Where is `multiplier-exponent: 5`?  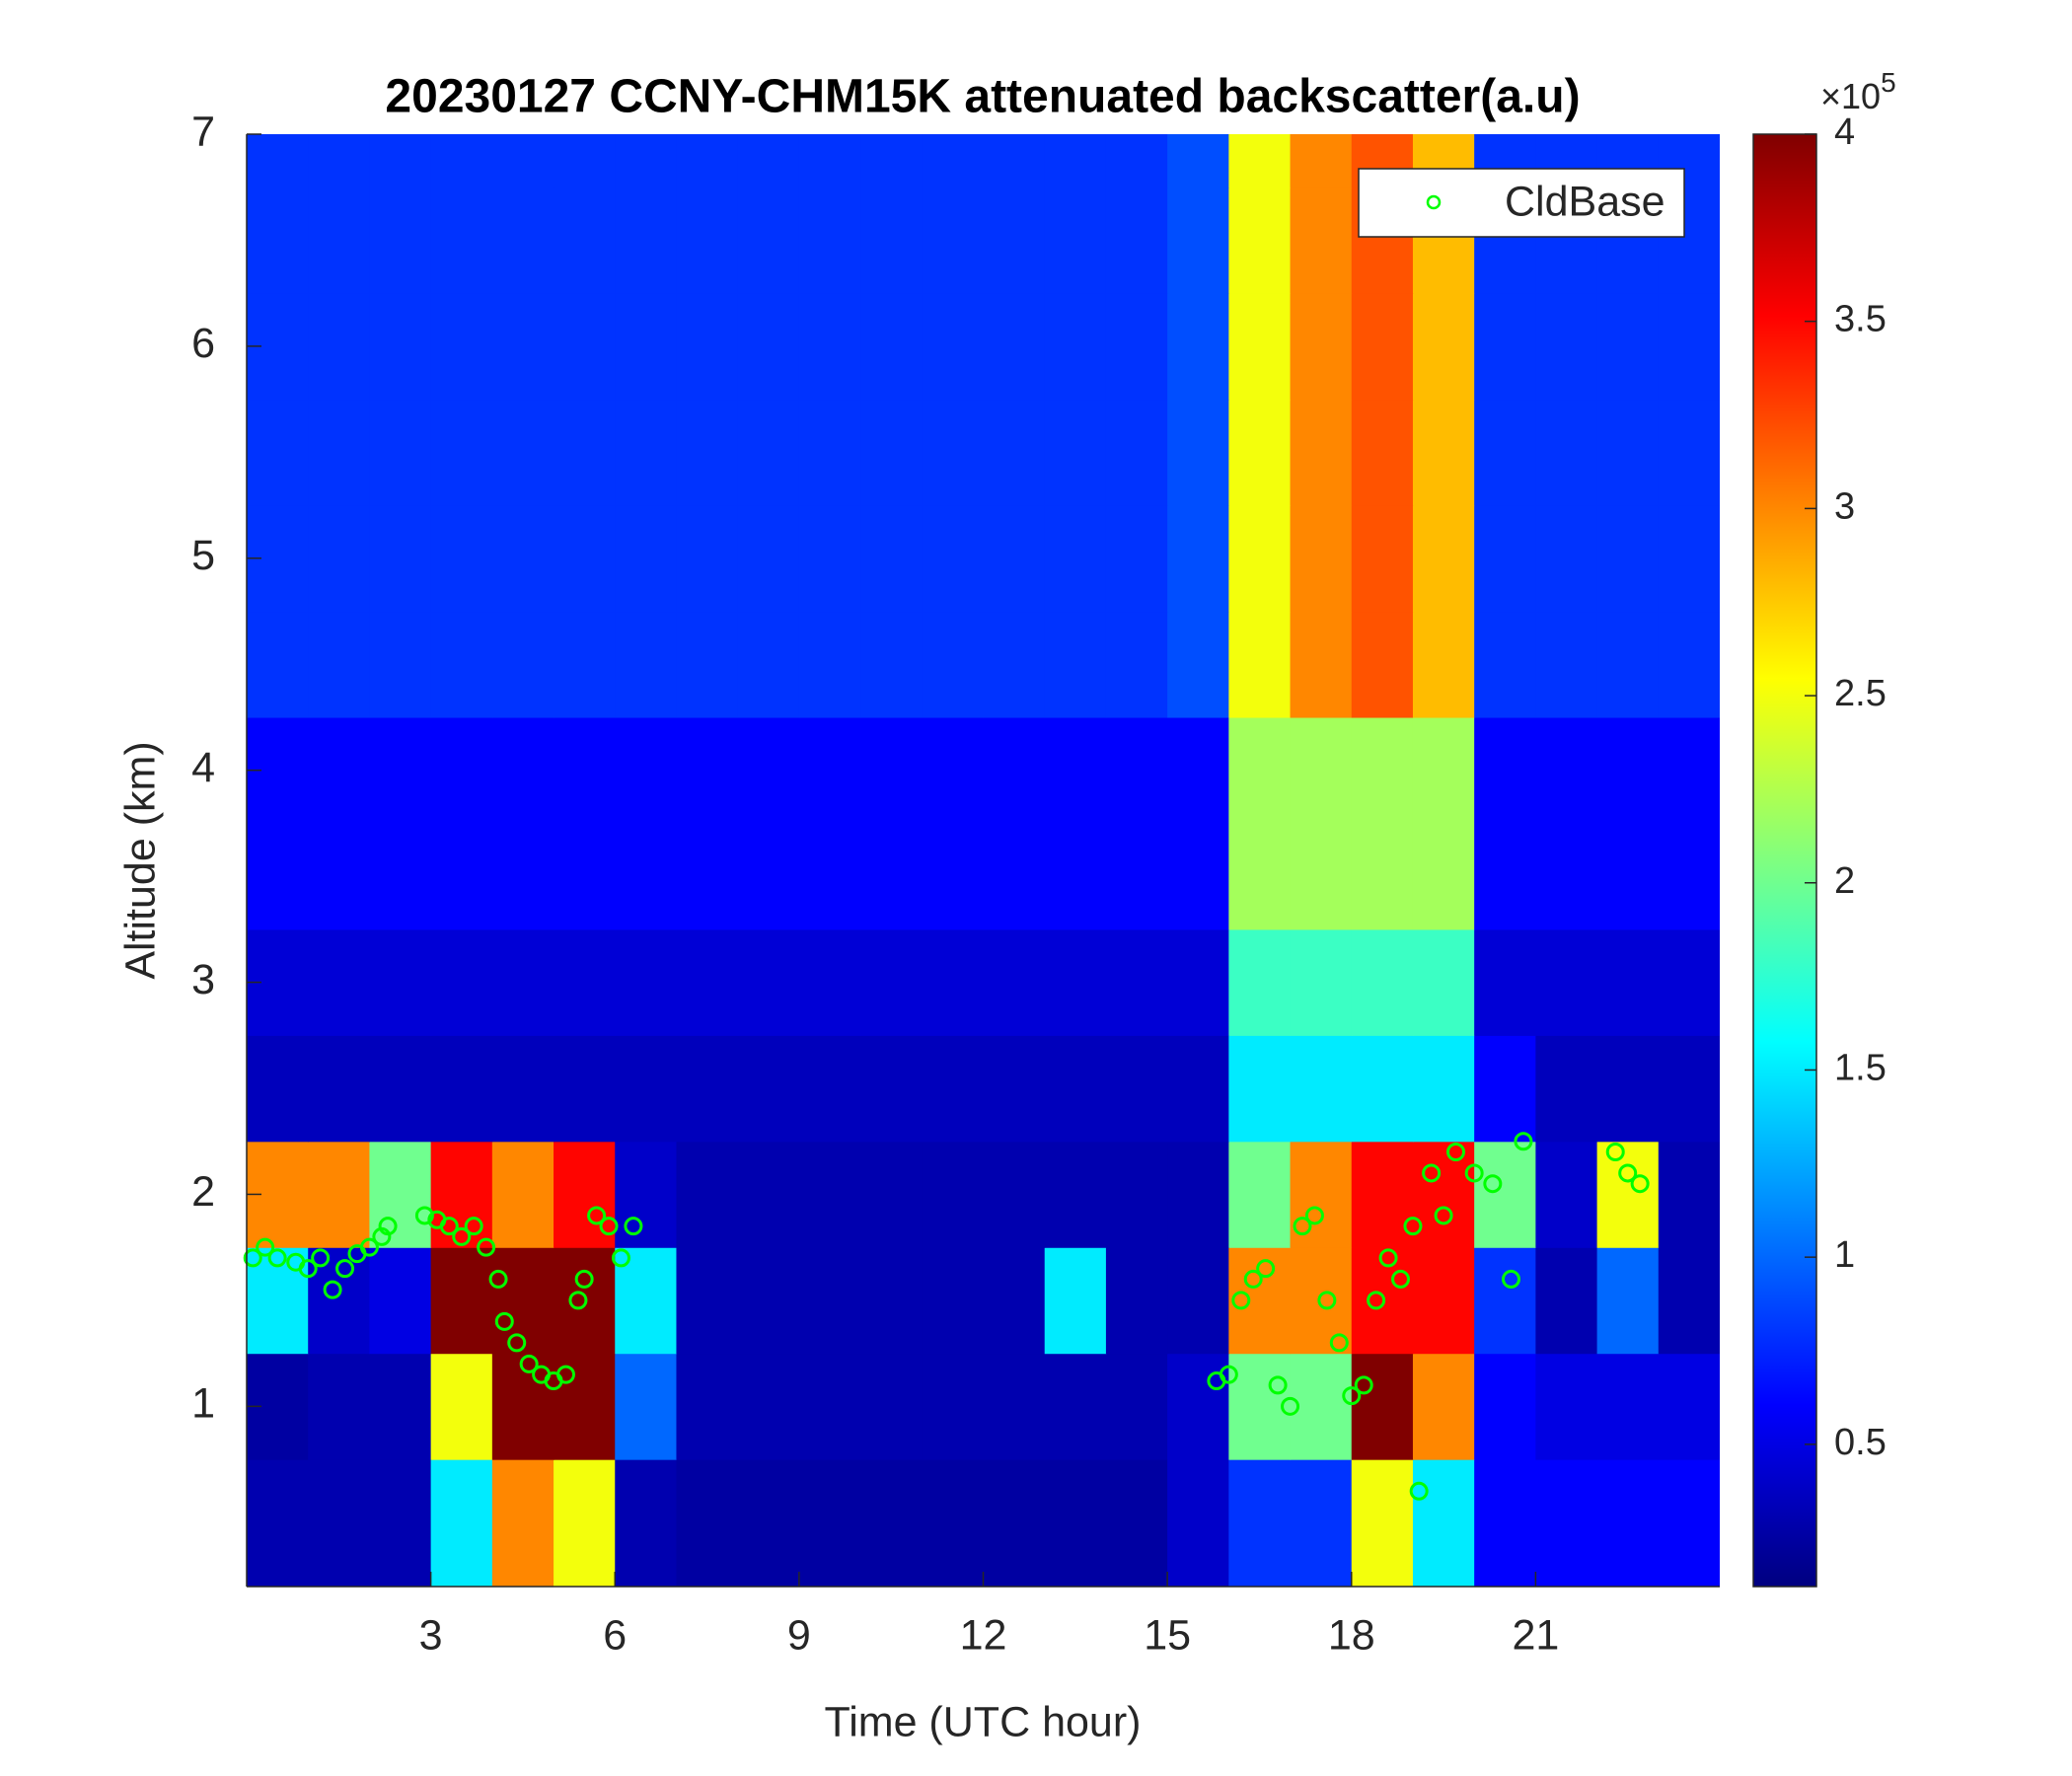
multiplier-exponent: 5 is located at coordinates (1889, 83).